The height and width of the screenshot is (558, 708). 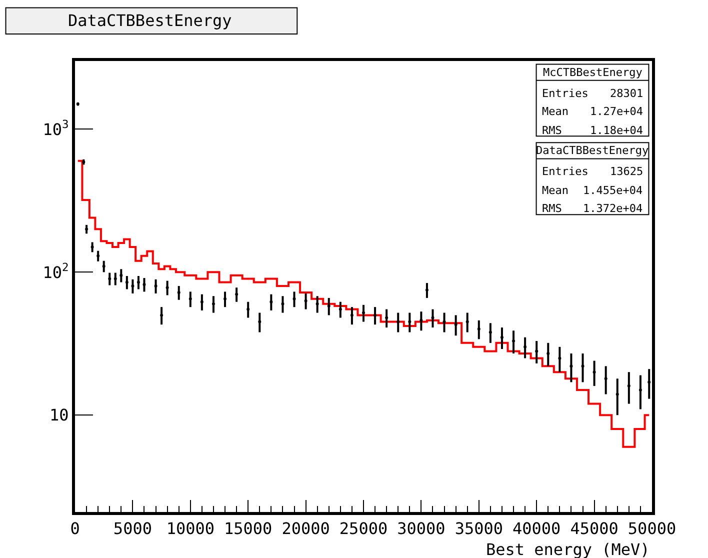 What do you see at coordinates (421, 528) in the screenshot?
I see `x-tick-label: 30000` at bounding box center [421, 528].